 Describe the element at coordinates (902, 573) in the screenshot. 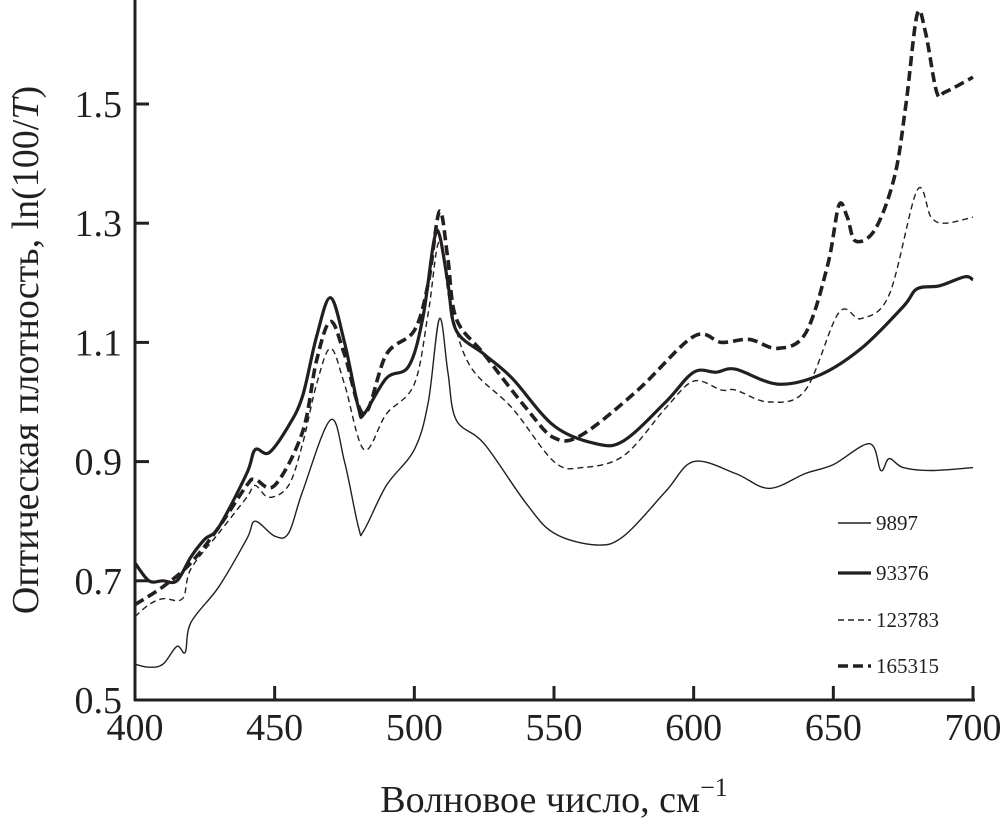

I see `legend-label: 93376` at that location.